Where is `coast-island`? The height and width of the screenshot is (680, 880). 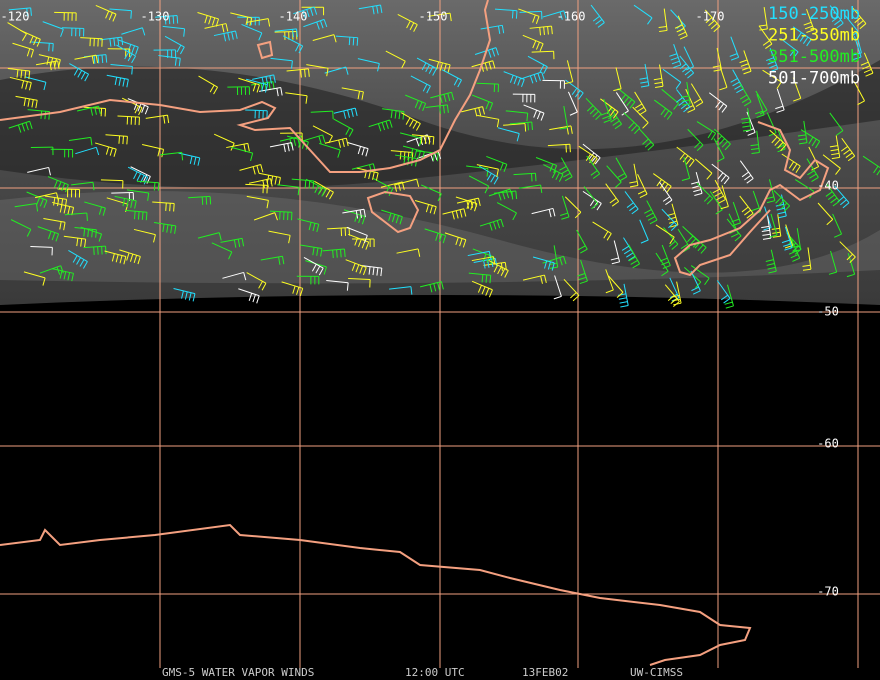
coast-island is located at coordinates (265, 50).